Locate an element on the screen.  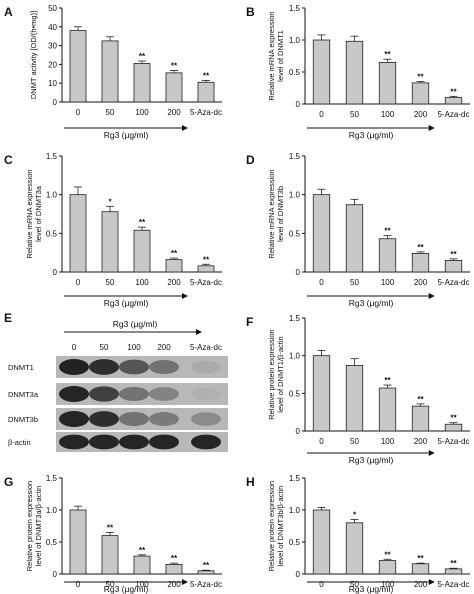
y-axis-label-line: Relative mRNA expression is located at coordinates (29, 213).